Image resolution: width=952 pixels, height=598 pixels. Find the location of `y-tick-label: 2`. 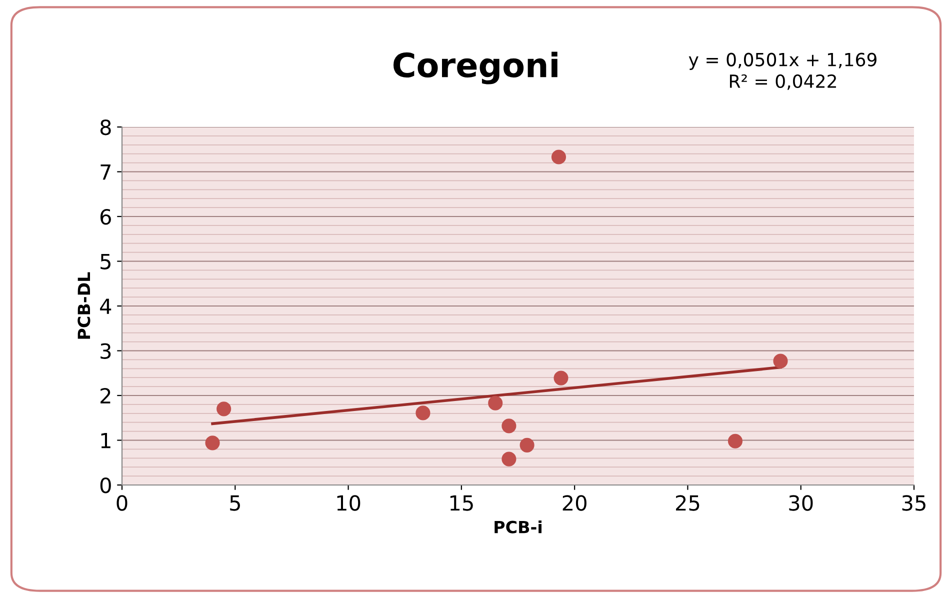

y-tick-label: 2 is located at coordinates (105, 396).